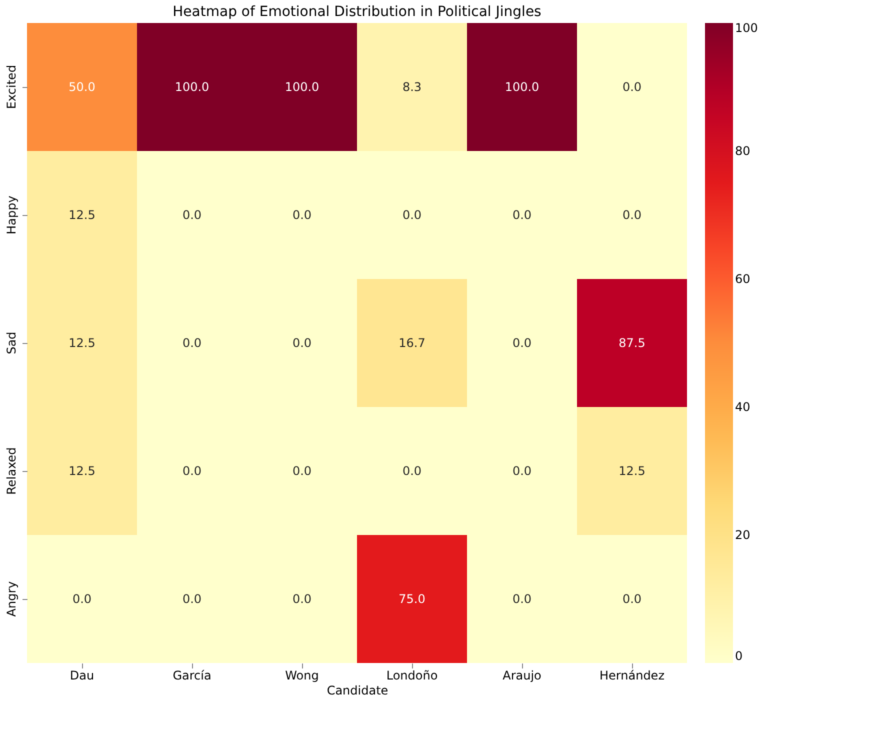 Image resolution: width=881 pixels, height=735 pixels. What do you see at coordinates (632, 675) in the screenshot?
I see `x-tick-label: Hernández` at bounding box center [632, 675].